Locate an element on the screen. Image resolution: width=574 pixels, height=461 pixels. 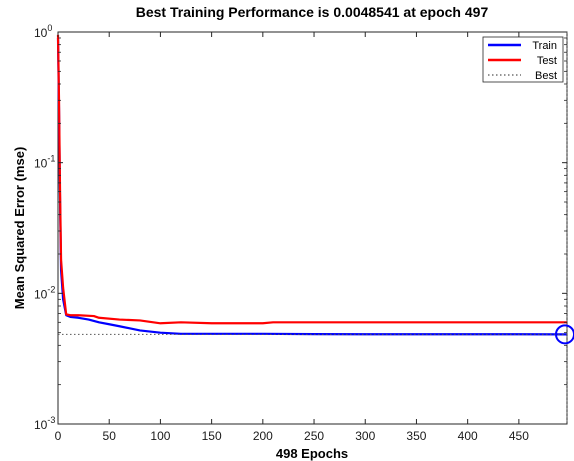
x-tick-label: 300 is located at coordinates (365, 436).